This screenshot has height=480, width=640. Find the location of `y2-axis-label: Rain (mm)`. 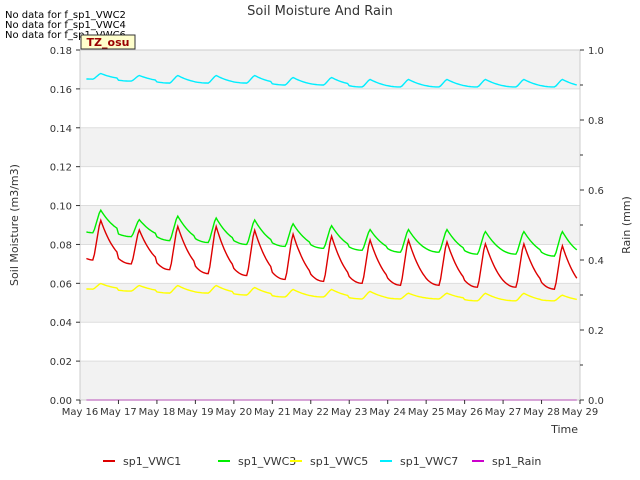

y2-axis-label: Rain (mm) is located at coordinates (626, 225).